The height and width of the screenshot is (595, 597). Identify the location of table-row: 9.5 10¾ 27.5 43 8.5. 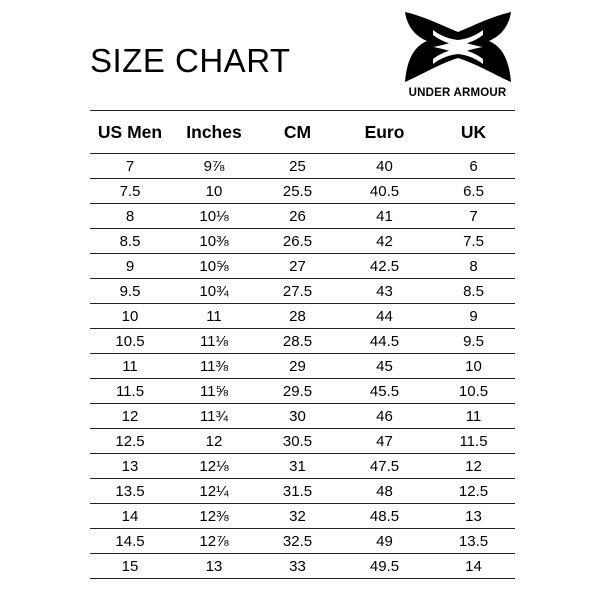
(302, 290).